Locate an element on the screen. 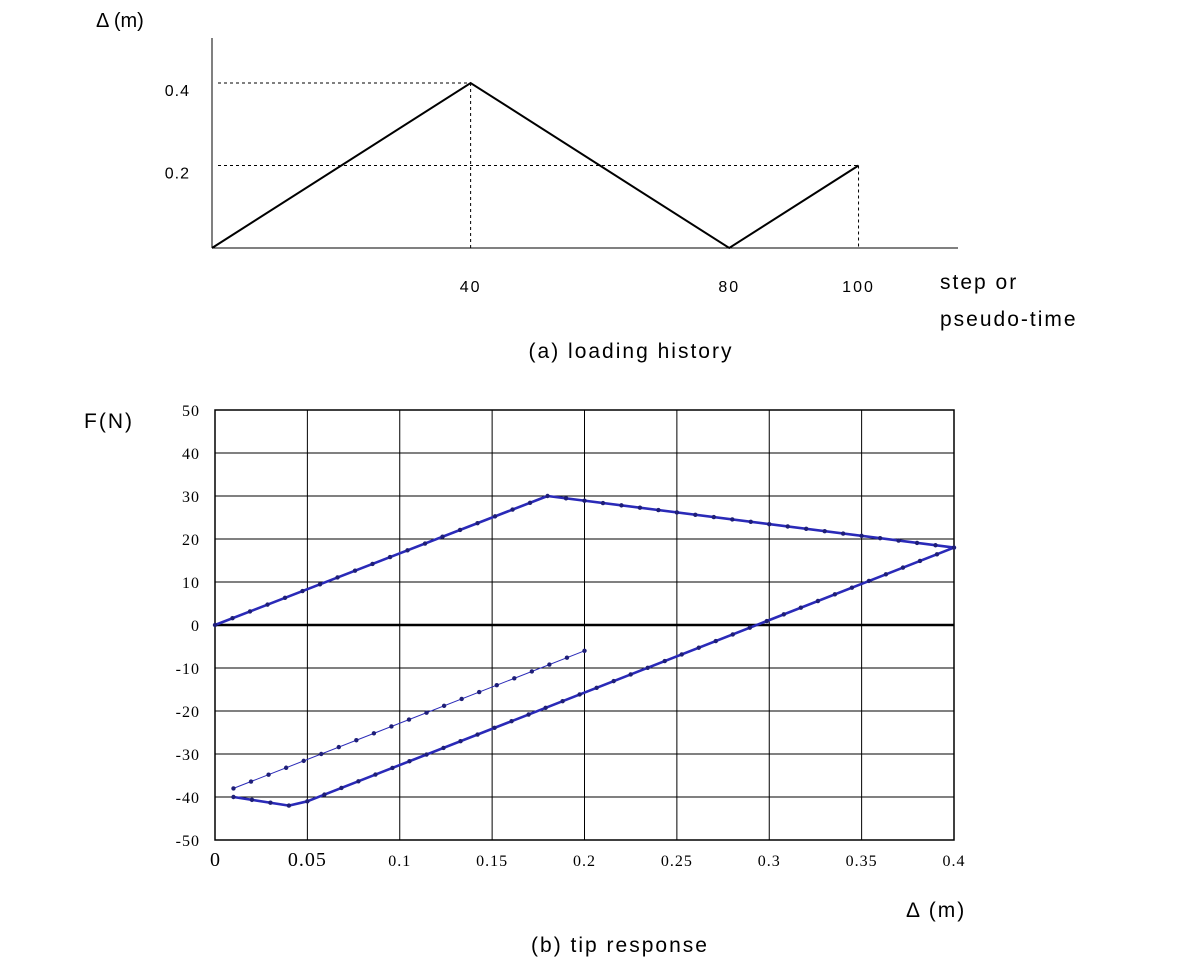 The height and width of the screenshot is (968, 1204). tip-response-y-tick-label-10: -50 is located at coordinates (188, 841).